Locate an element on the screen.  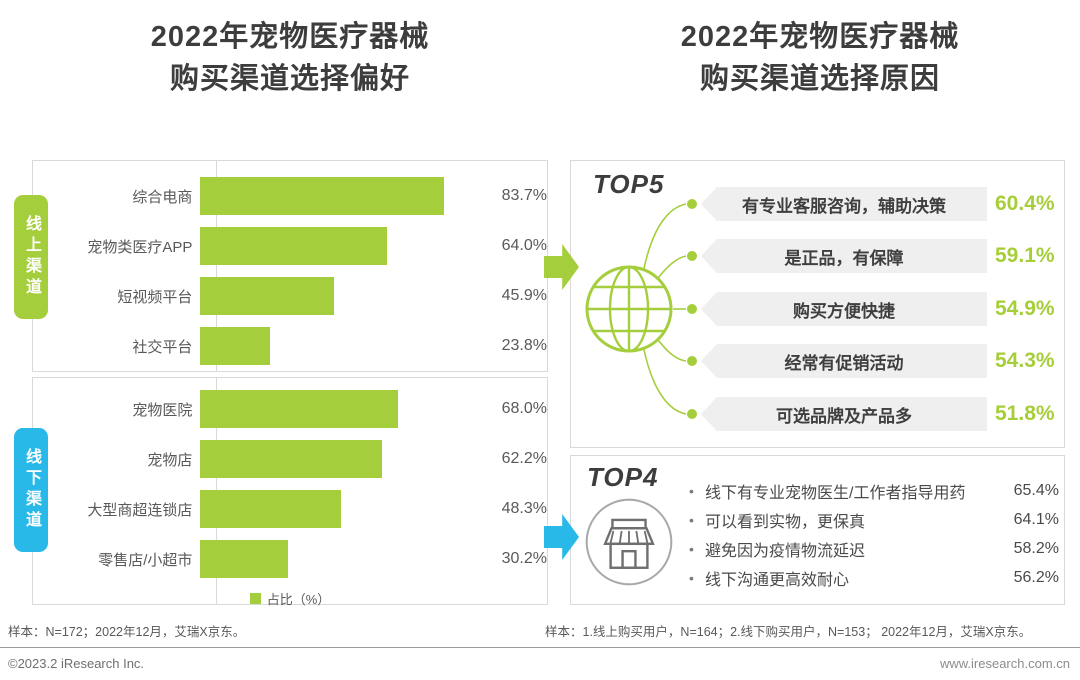
chart-legend: 占比（%） is located at coordinates (290, 598).